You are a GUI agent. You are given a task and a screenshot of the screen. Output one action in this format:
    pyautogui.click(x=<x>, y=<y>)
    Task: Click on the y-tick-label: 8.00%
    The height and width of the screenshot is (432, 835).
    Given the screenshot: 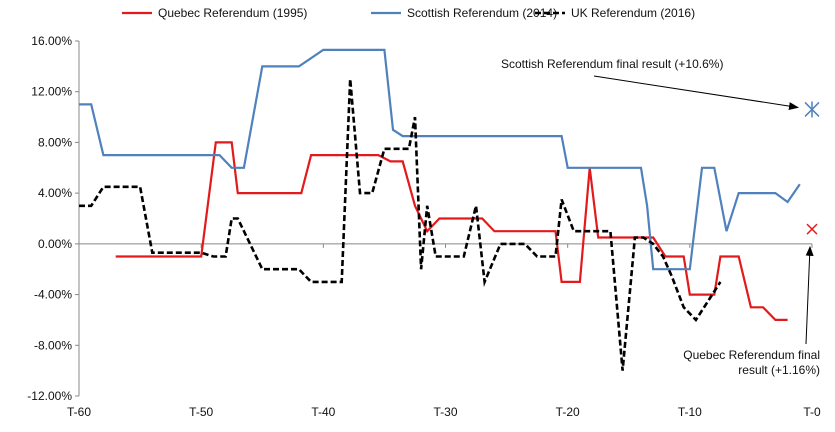 What is the action you would take?
    pyautogui.click(x=55, y=142)
    